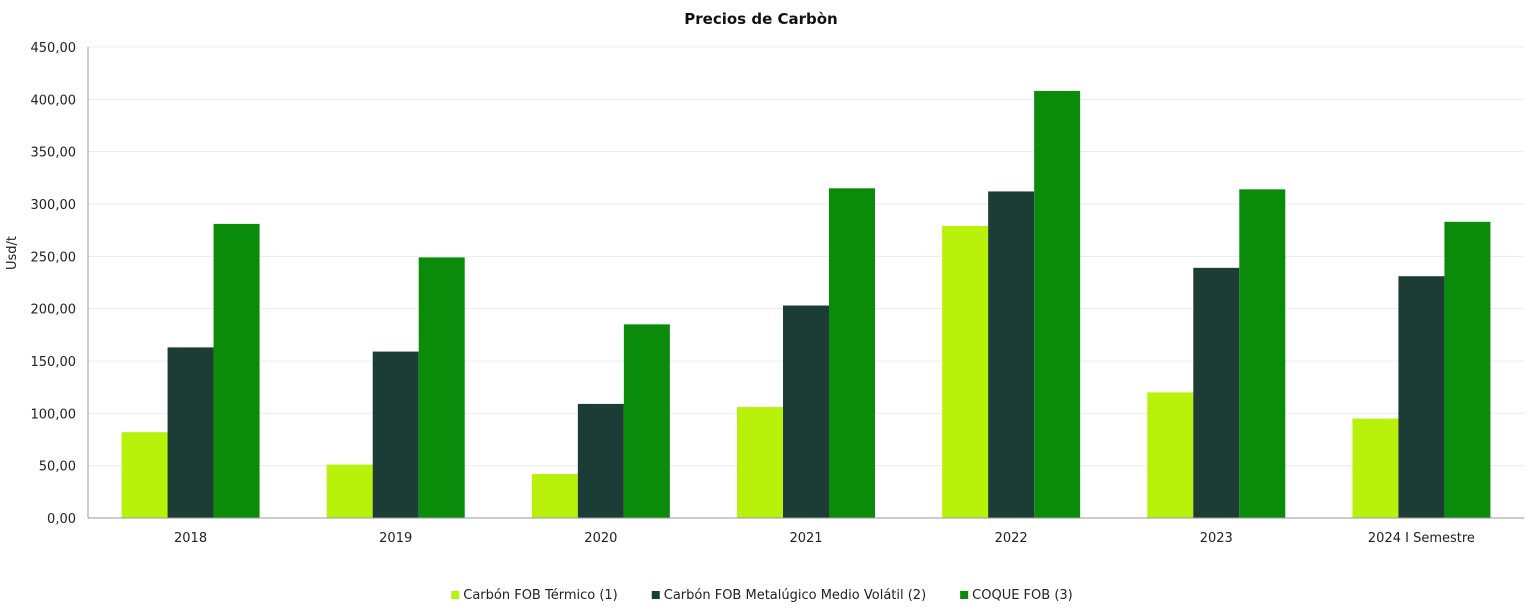 The image size is (1536, 615). Describe the element at coordinates (805, 538) in the screenshot. I see `x-tick-label: 2021` at that location.